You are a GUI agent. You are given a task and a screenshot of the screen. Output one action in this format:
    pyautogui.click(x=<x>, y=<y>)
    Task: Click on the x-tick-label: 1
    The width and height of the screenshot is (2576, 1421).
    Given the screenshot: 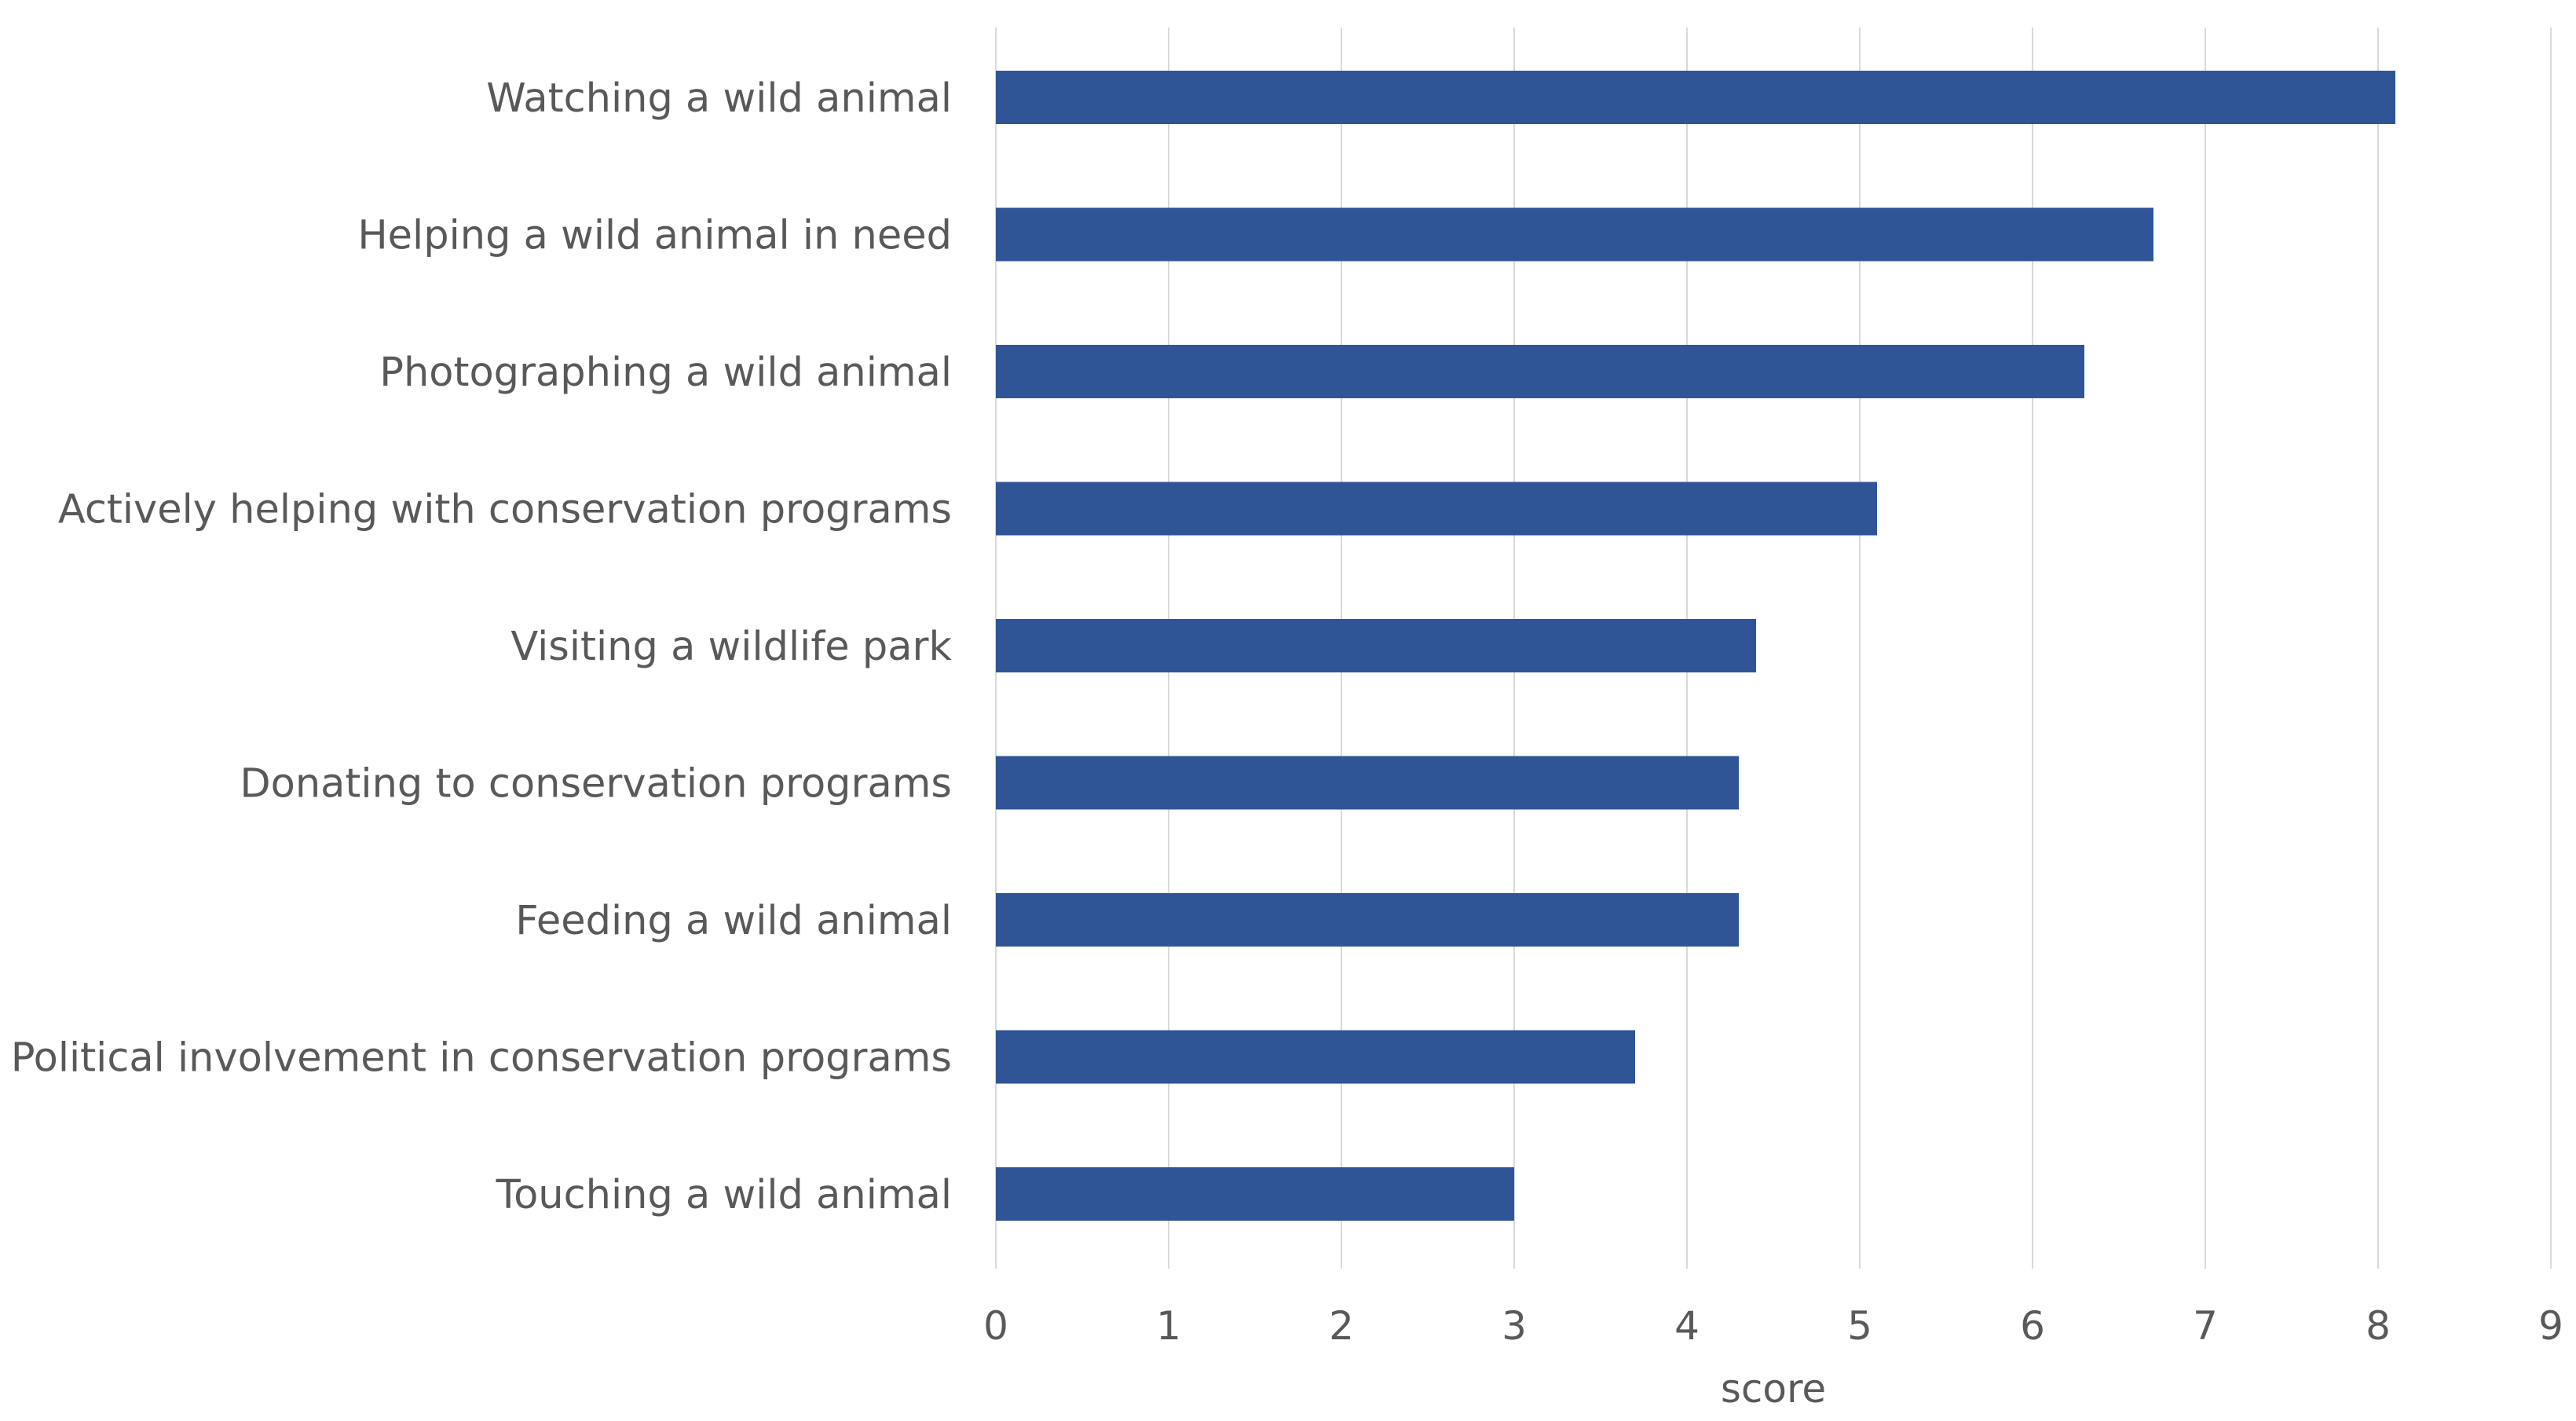 What is the action you would take?
    pyautogui.click(x=1168, y=1326)
    